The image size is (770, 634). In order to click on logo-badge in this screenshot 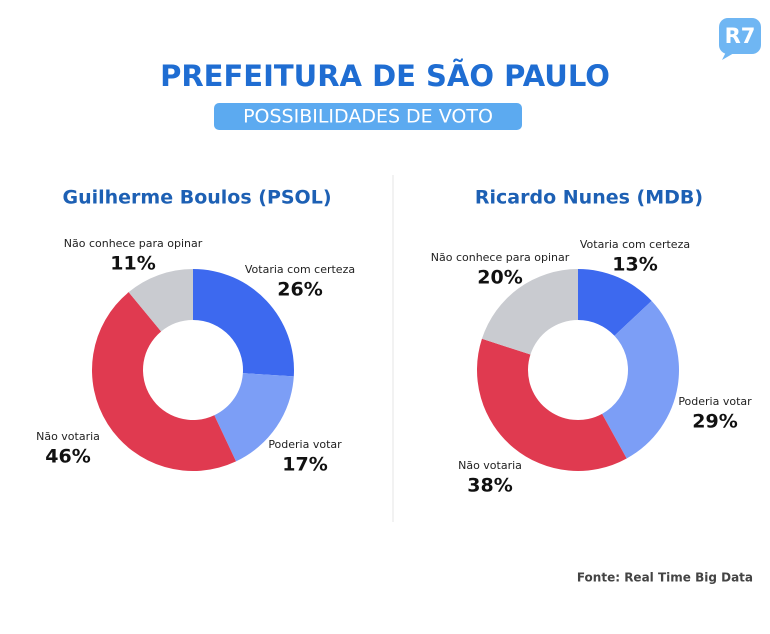, I will do `click(740, 36)`.